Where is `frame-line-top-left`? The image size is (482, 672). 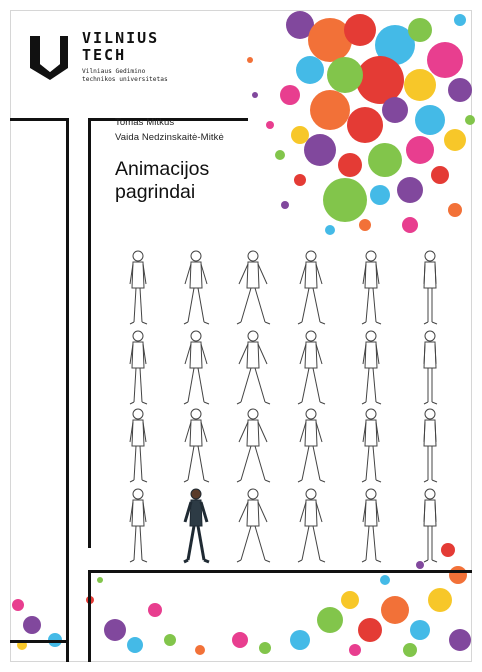 frame-line-top-left is located at coordinates (39, 119).